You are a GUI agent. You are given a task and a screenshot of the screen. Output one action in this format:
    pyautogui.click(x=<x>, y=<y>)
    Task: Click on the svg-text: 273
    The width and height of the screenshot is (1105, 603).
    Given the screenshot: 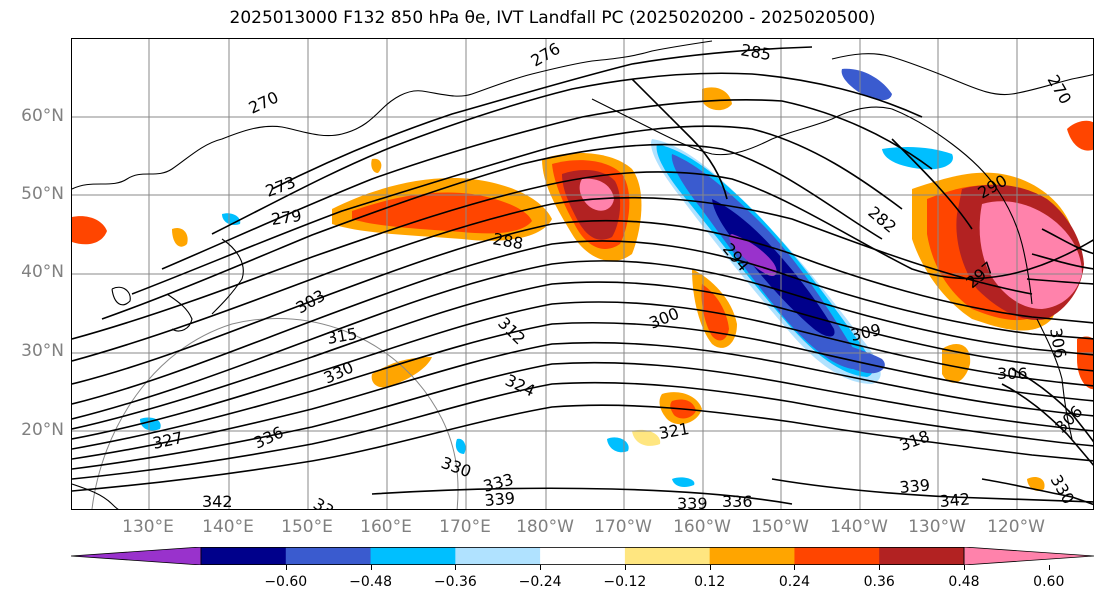 What is the action you would take?
    pyautogui.click(x=280, y=186)
    